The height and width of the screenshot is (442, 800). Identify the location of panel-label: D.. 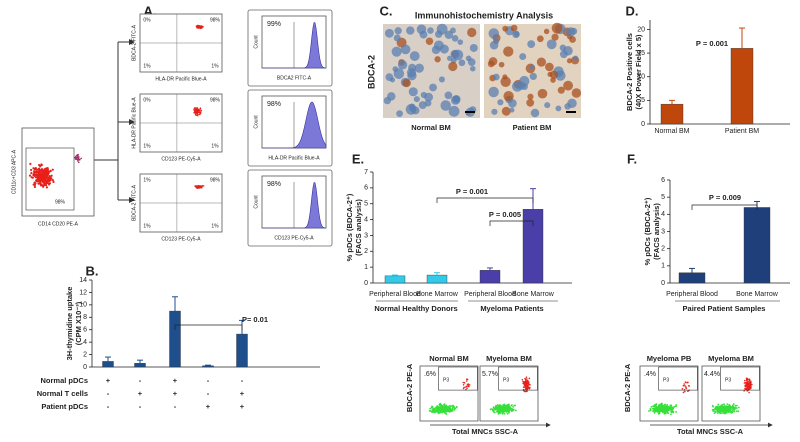
(632, 10).